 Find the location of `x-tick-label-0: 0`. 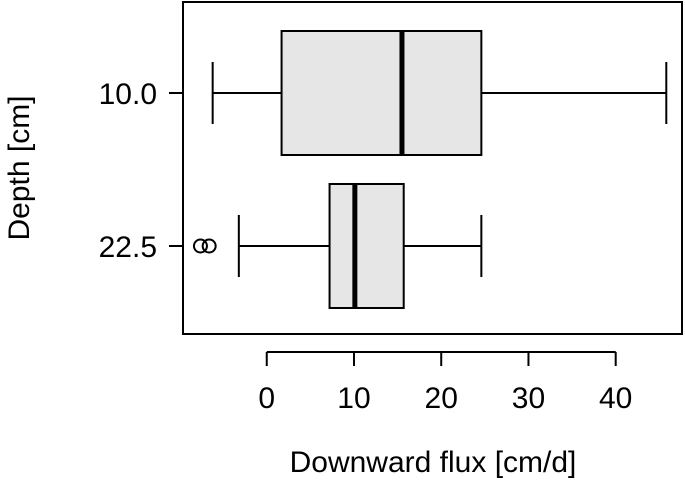

x-tick-label-0: 0 is located at coordinates (266, 398).